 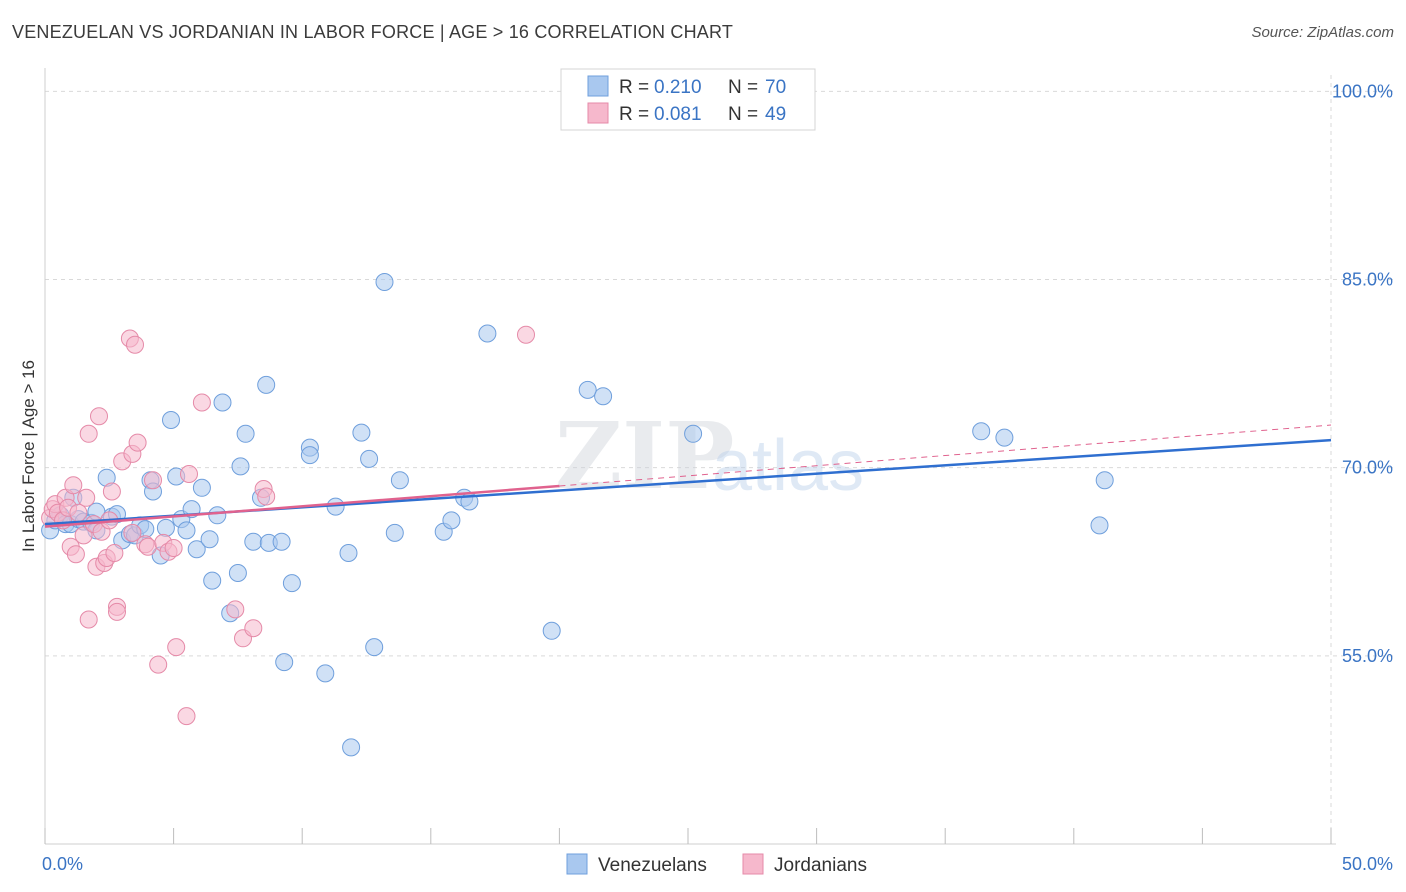 What do you see at coordinates (1367, 280) in the screenshot?
I see `y-tick-label: 85.0%` at bounding box center [1367, 280].